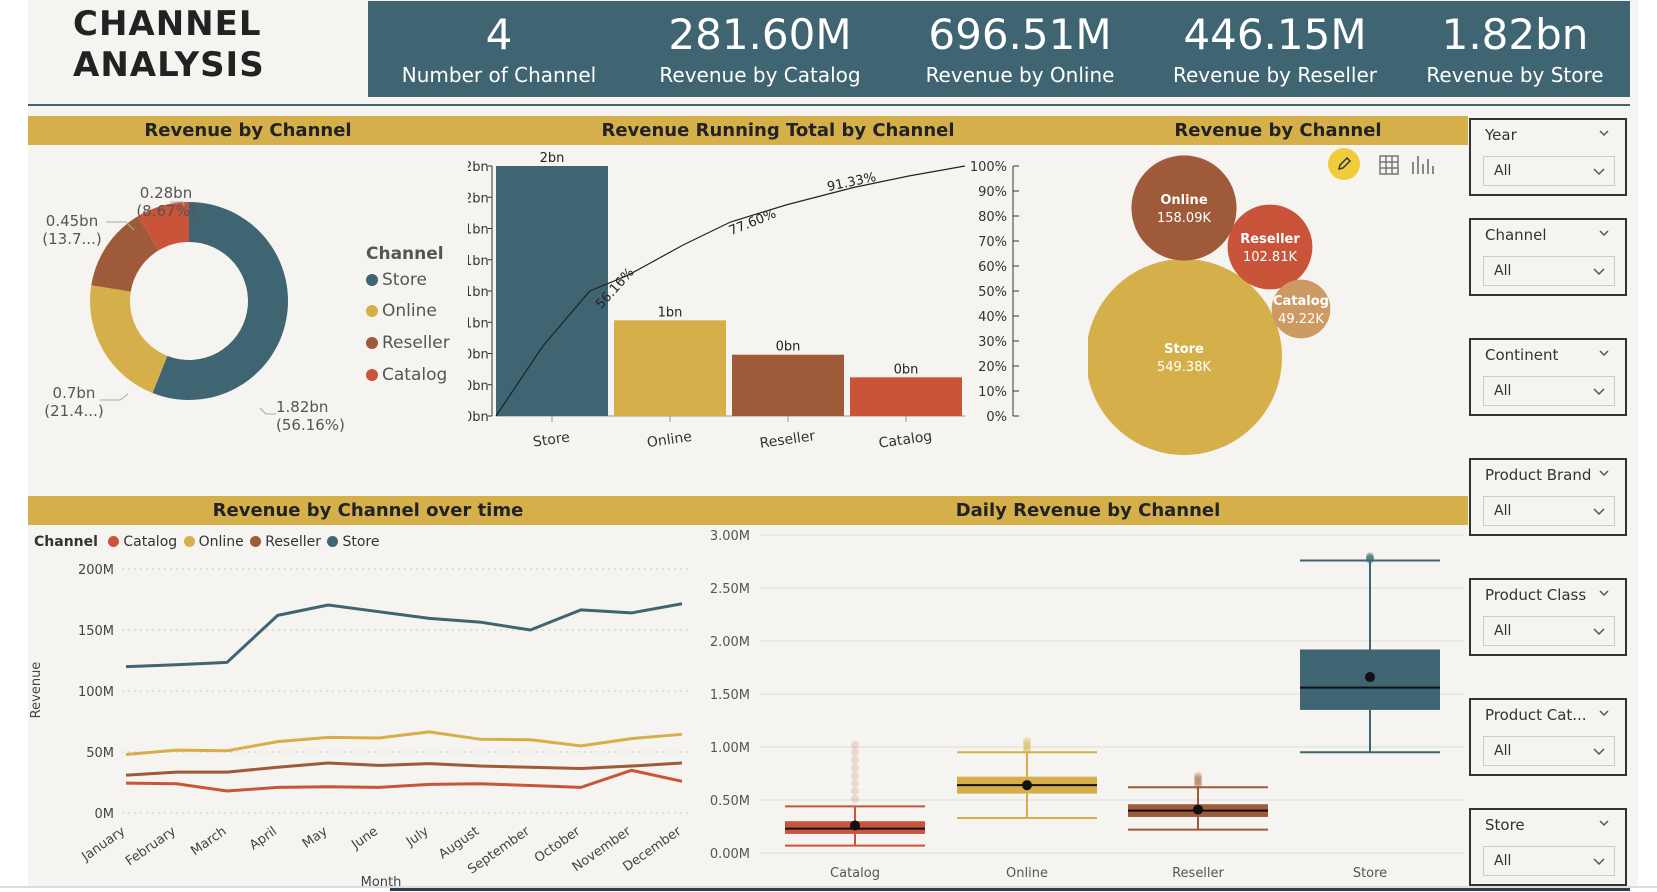 This screenshot has height=892, width=1657. What do you see at coordinates (1538, 475) in the screenshot?
I see `slicer-title: Product Brand` at bounding box center [1538, 475].